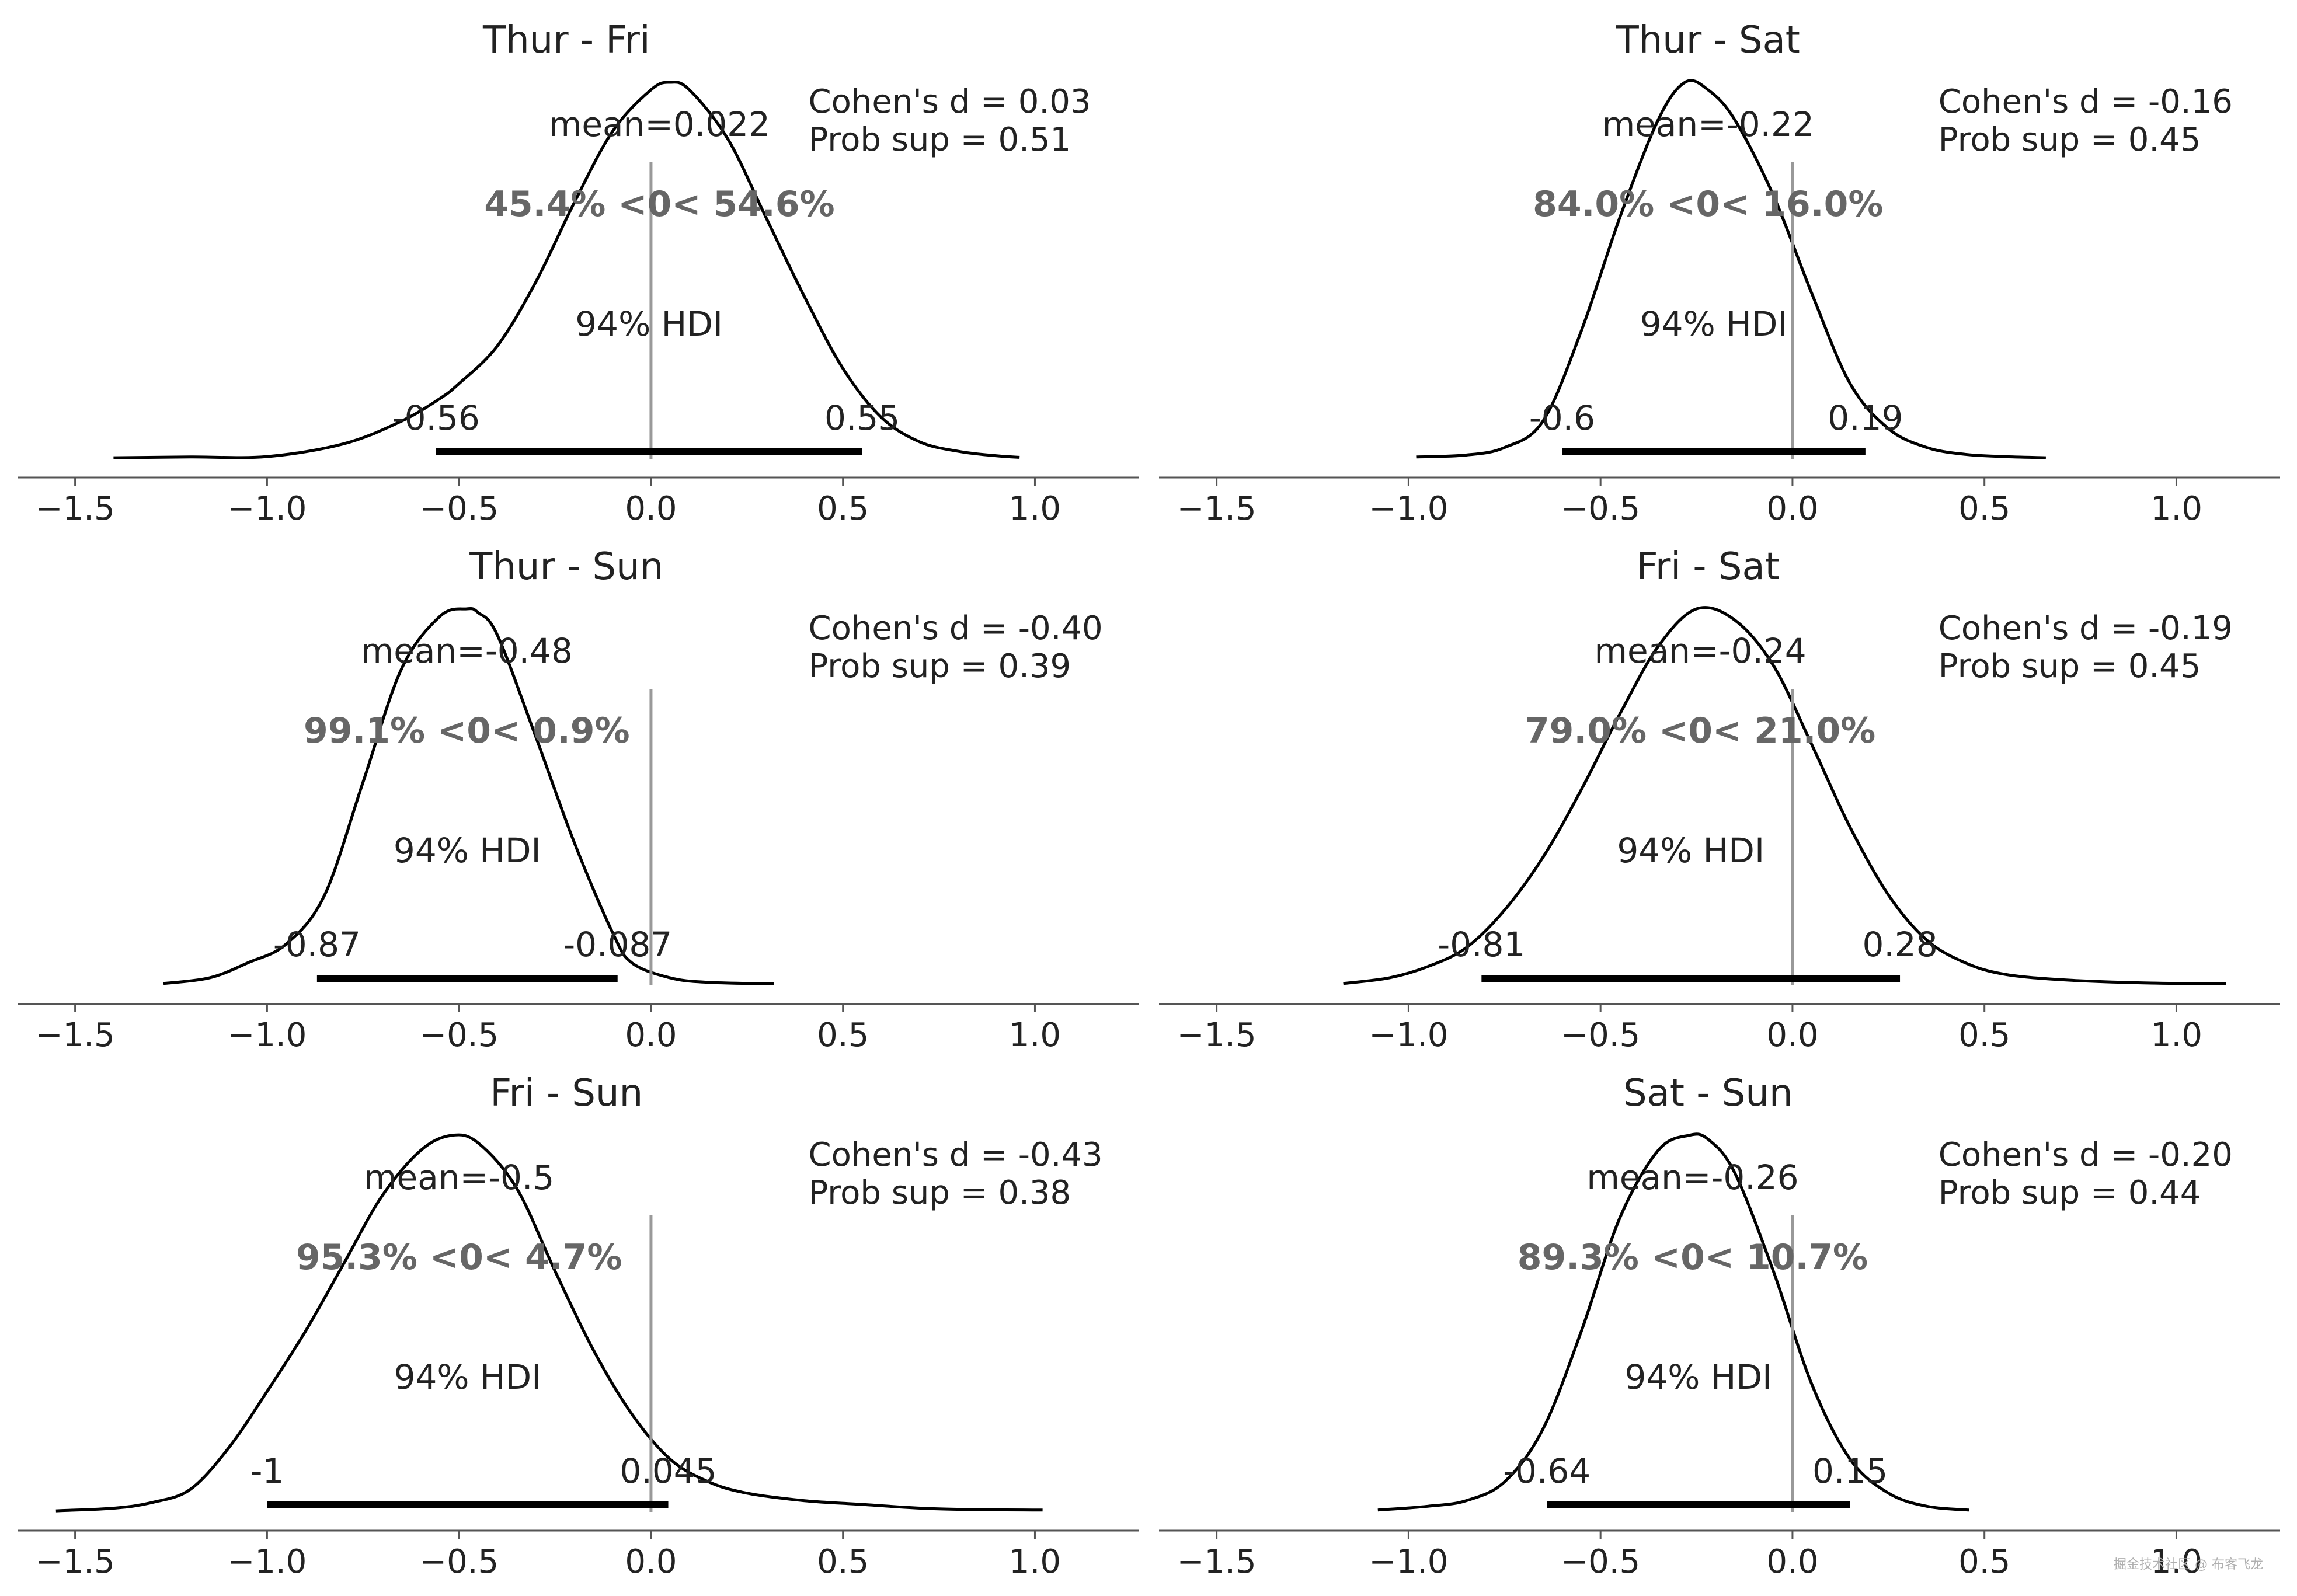 Image resolution: width=2297 pixels, height=1596 pixels. Describe the element at coordinates (1708, 124) in the screenshot. I see `mean-label: mean=-0.22` at that location.